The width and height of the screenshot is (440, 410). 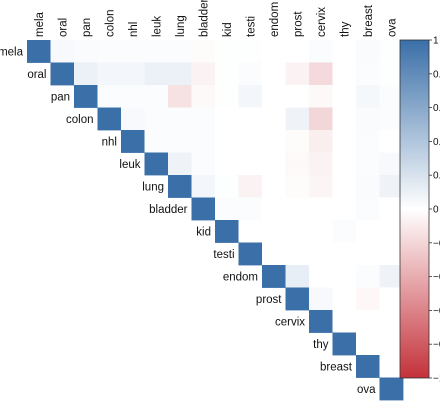 What do you see at coordinates (391, 164) in the screenshot?
I see `heatmap-cell-leuk-ova` at bounding box center [391, 164].